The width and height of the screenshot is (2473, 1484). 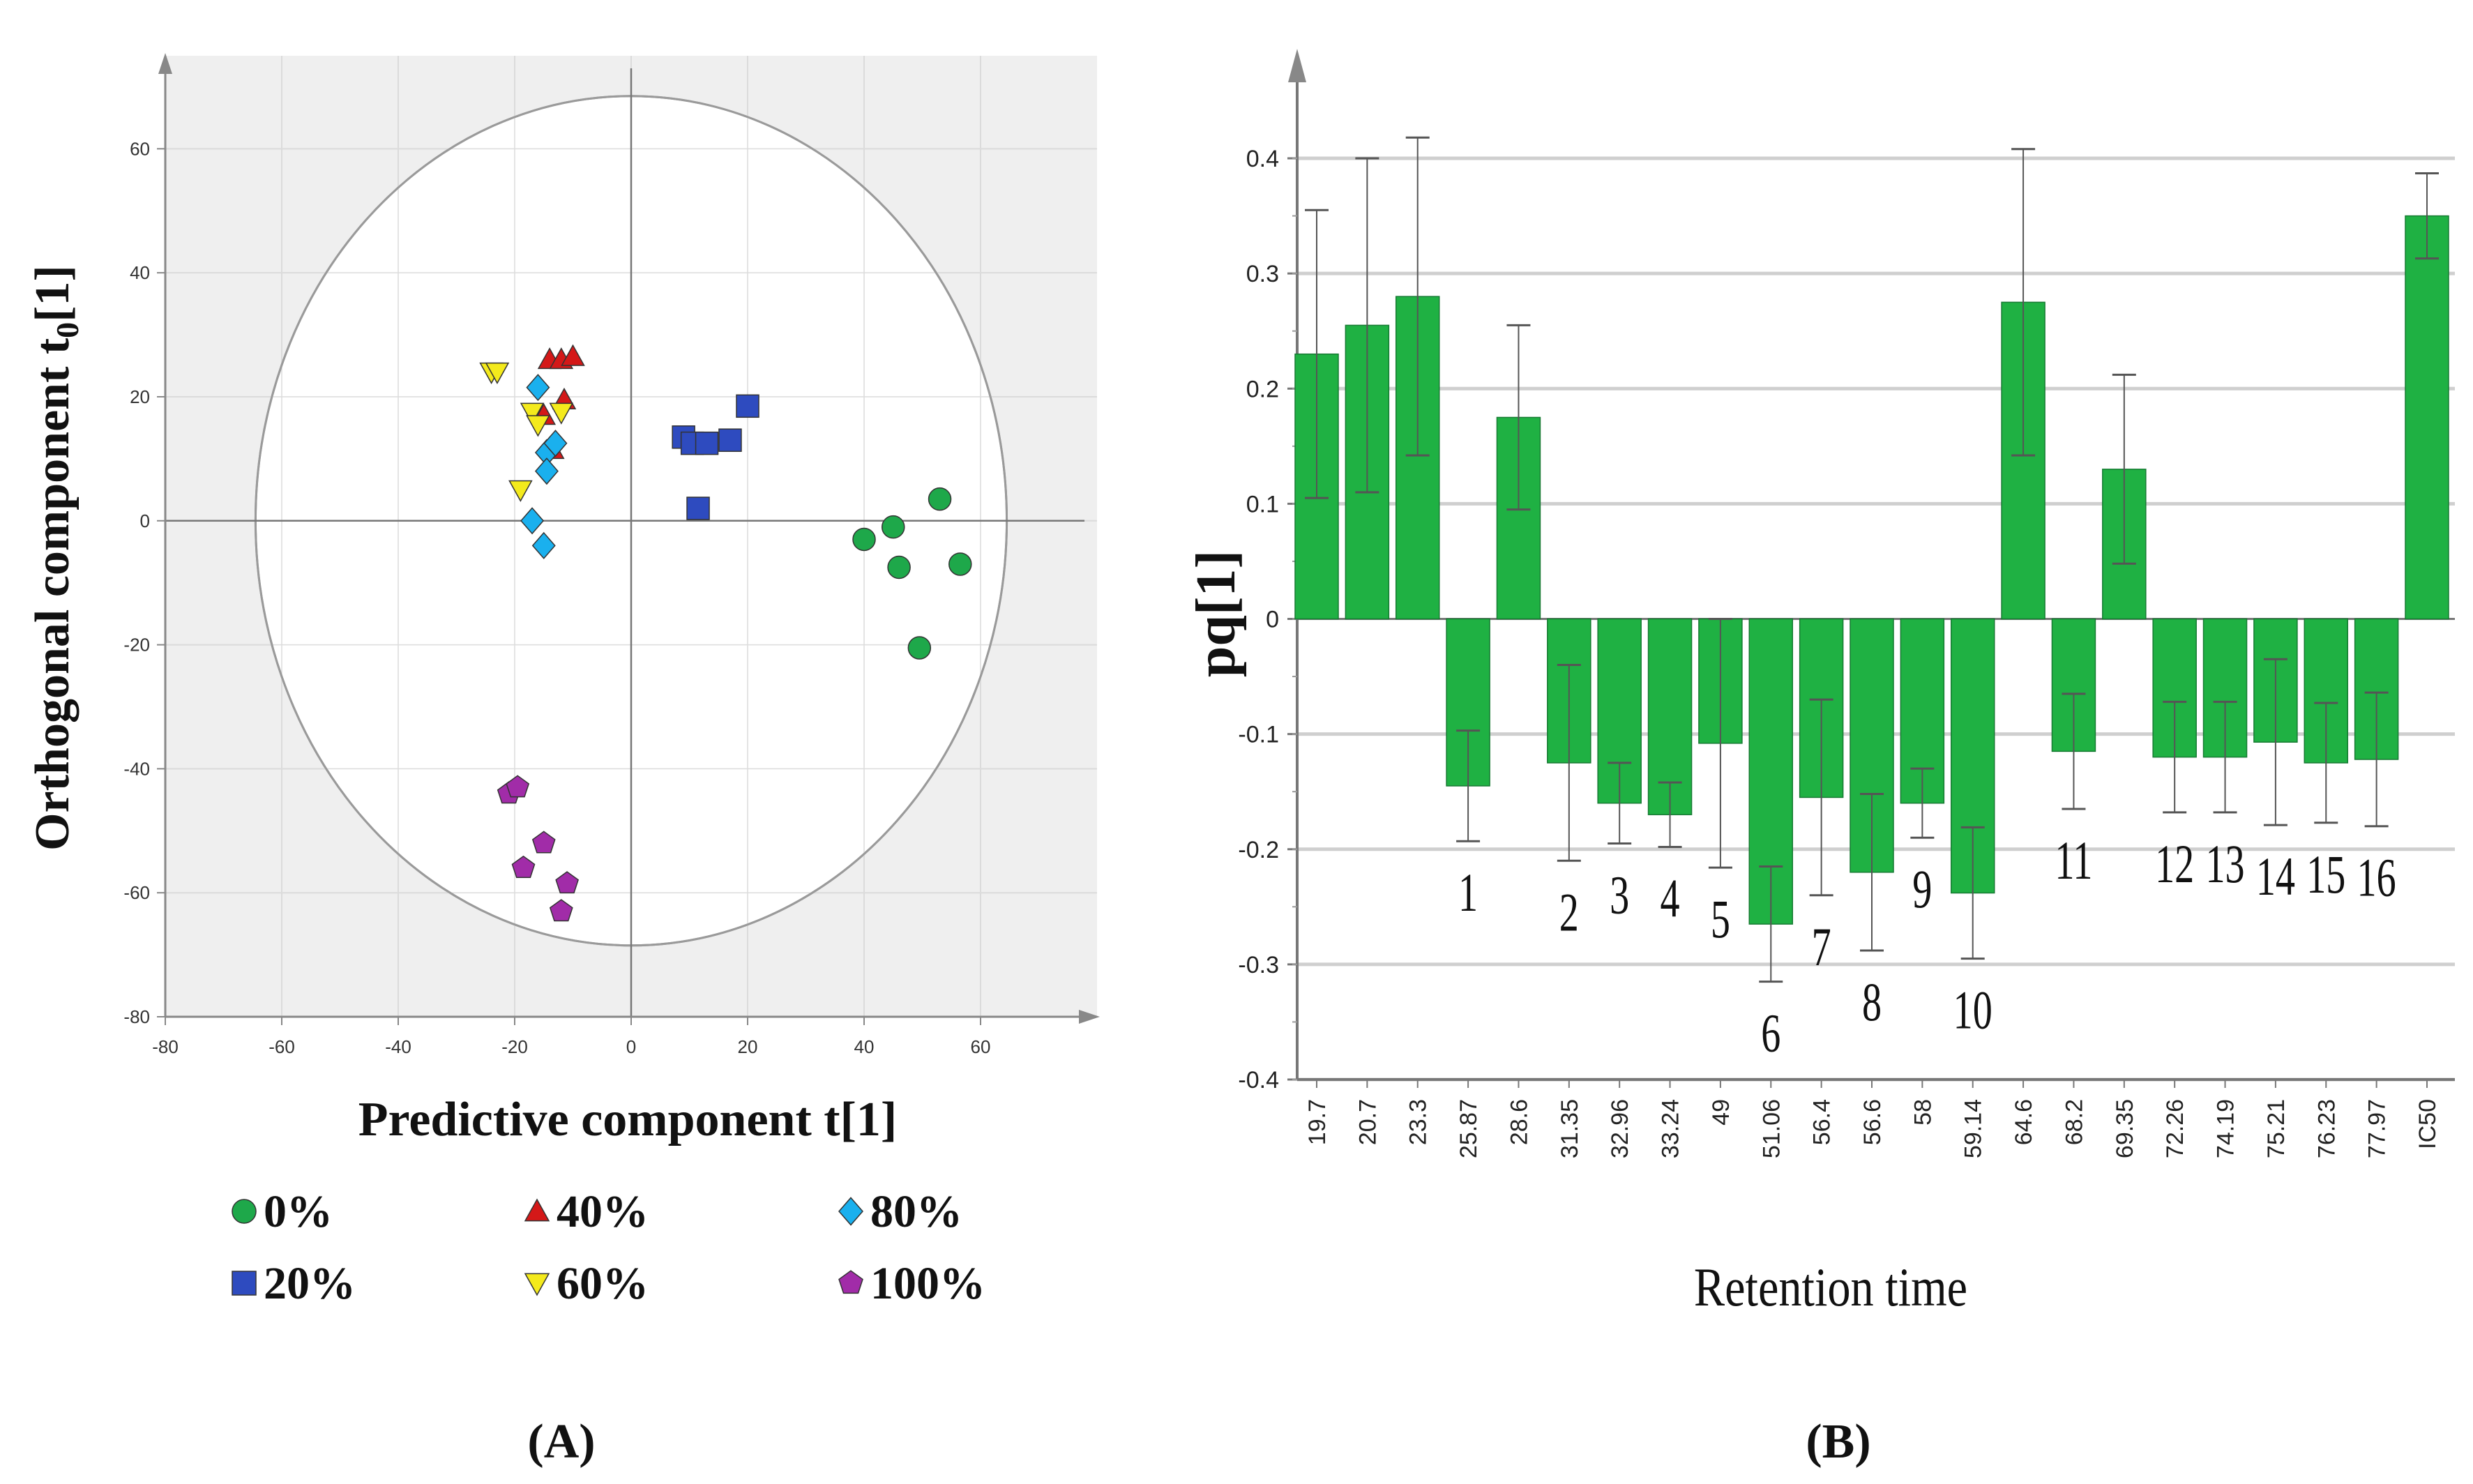 What do you see at coordinates (2325, 874) in the screenshot?
I see `peak-number-label: 15` at bounding box center [2325, 874].